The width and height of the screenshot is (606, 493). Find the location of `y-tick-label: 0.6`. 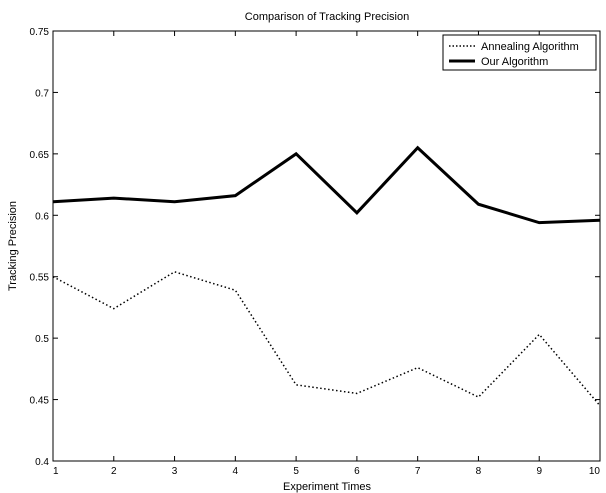

y-tick-label: 0.6 is located at coordinates (42, 216).